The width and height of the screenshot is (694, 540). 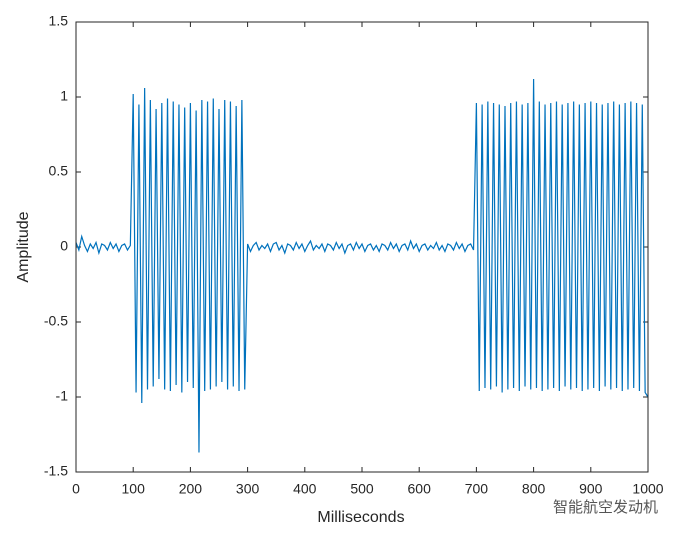 I want to click on x-tick-label: 300, so click(x=248, y=489).